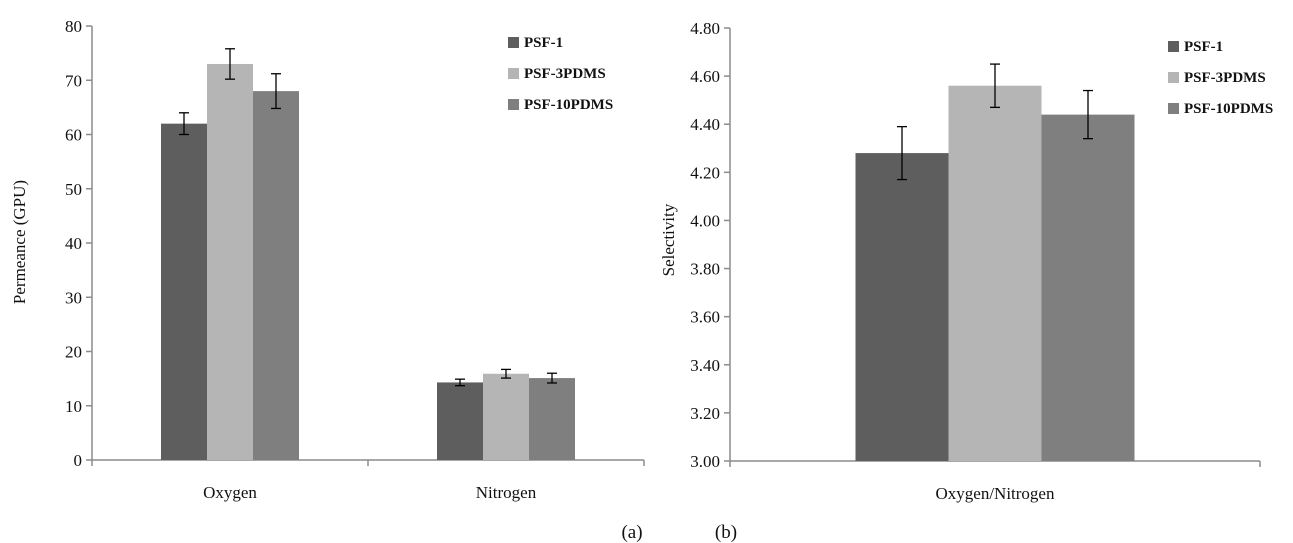 The image size is (1293, 543). I want to click on panel-a-legend-label: PSF-10PDMS, so click(568, 105).